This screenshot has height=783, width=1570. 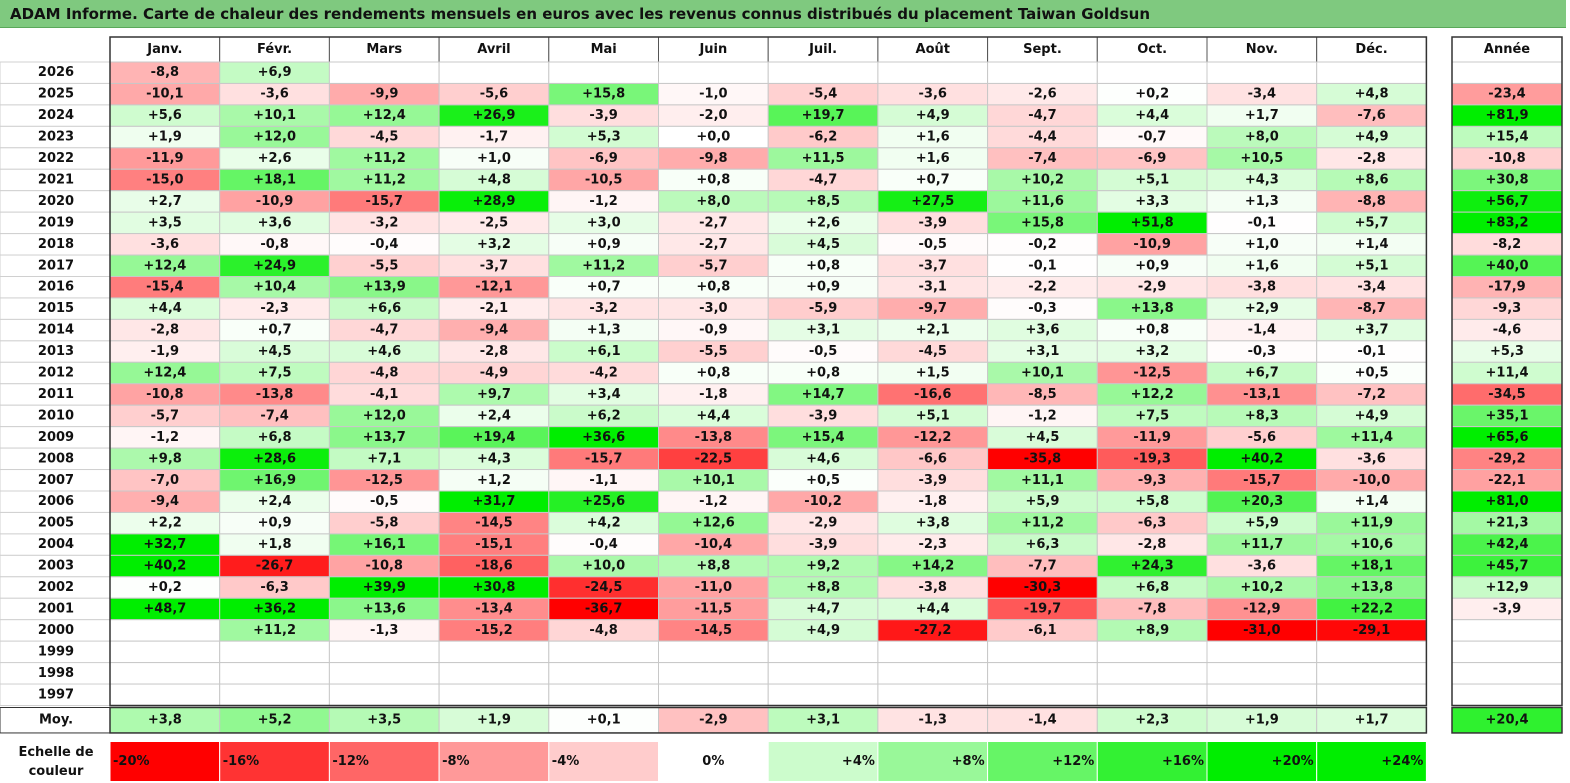 I want to click on heatmap-value: +4,4, so click(x=713, y=415).